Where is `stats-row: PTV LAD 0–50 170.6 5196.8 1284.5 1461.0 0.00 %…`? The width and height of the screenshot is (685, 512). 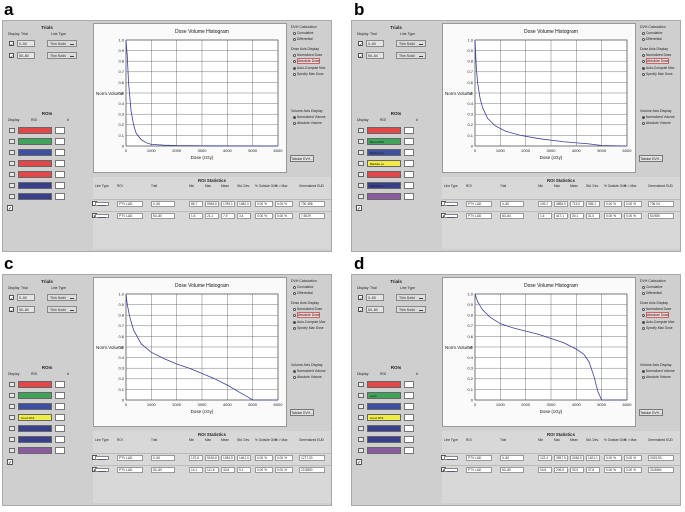 stats-row: PTV LAD 0–50 170.6 5196.8 1284.5 1461.0 0.00 %… is located at coordinates (211, 457).